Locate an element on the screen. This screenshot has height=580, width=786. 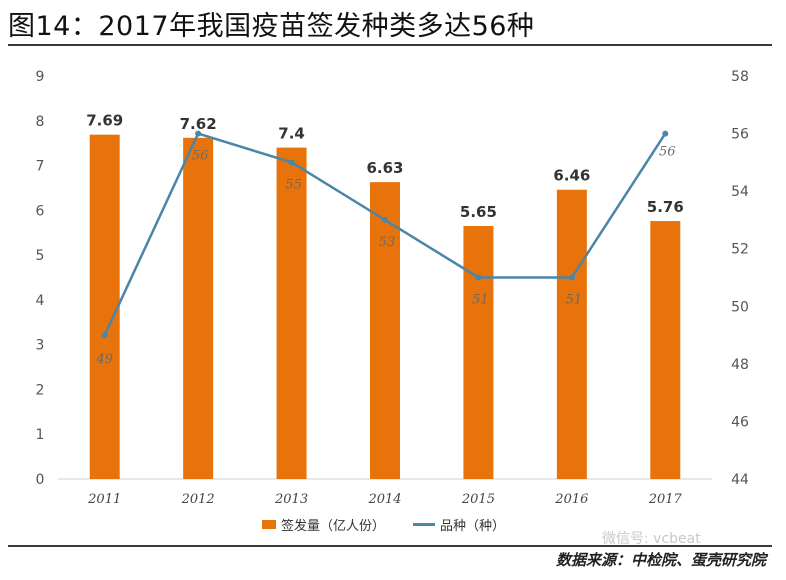
legend-swatch-bar is located at coordinates (269, 524).